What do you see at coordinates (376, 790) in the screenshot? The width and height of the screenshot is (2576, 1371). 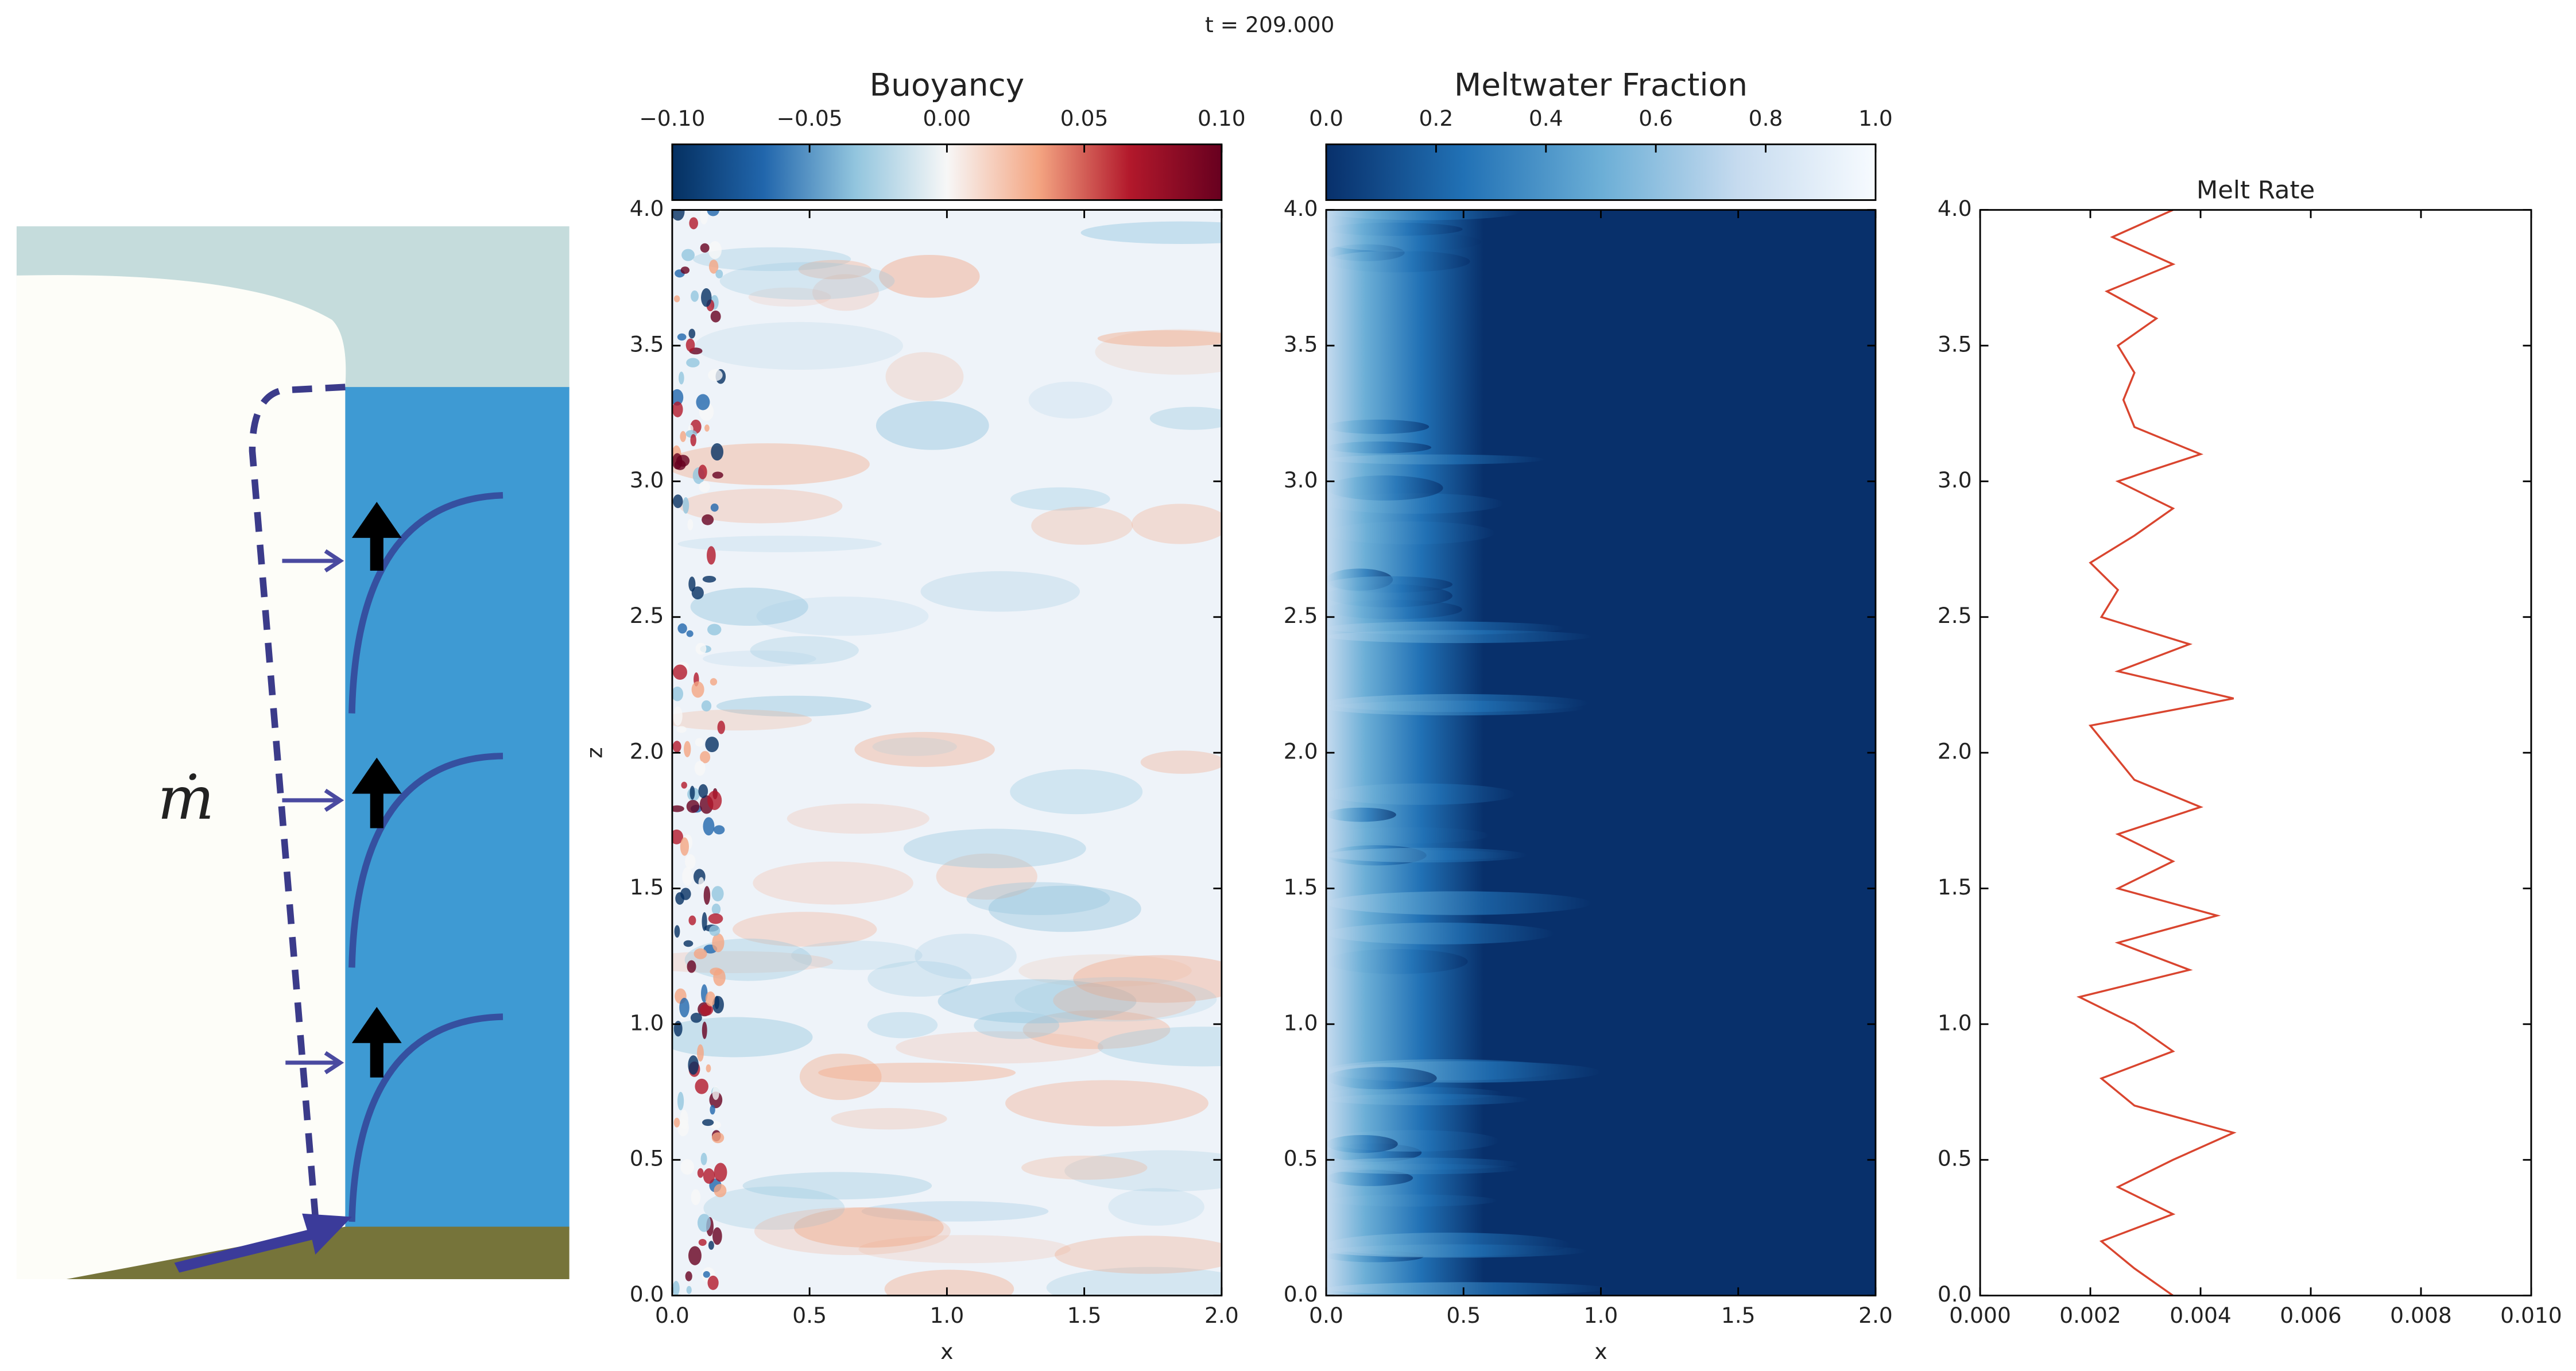 I see `up-arrows` at bounding box center [376, 790].